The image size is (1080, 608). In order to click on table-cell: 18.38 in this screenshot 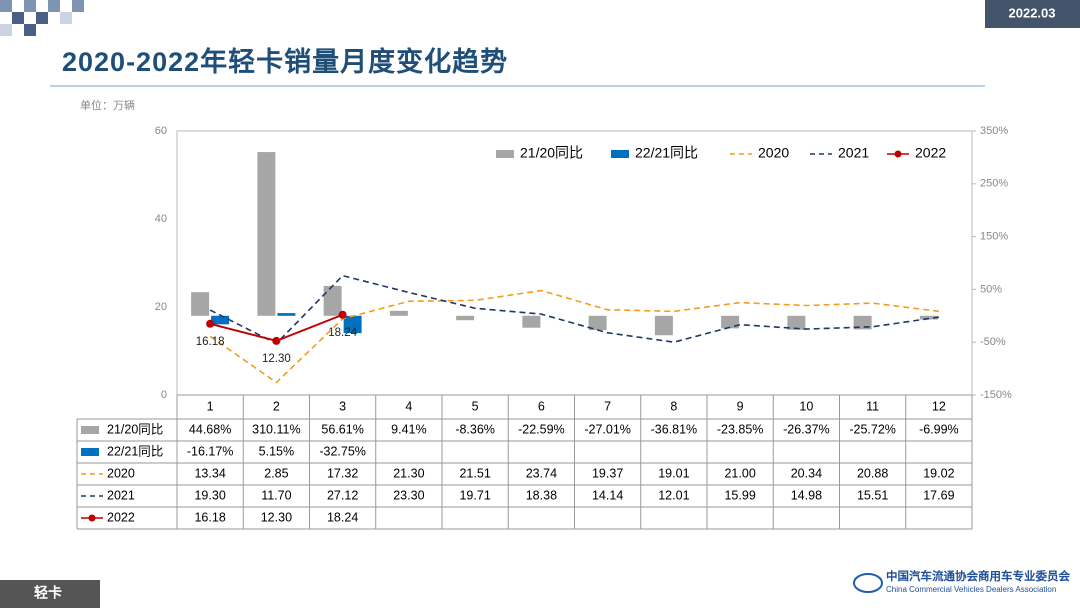, I will do `click(541, 495)`.